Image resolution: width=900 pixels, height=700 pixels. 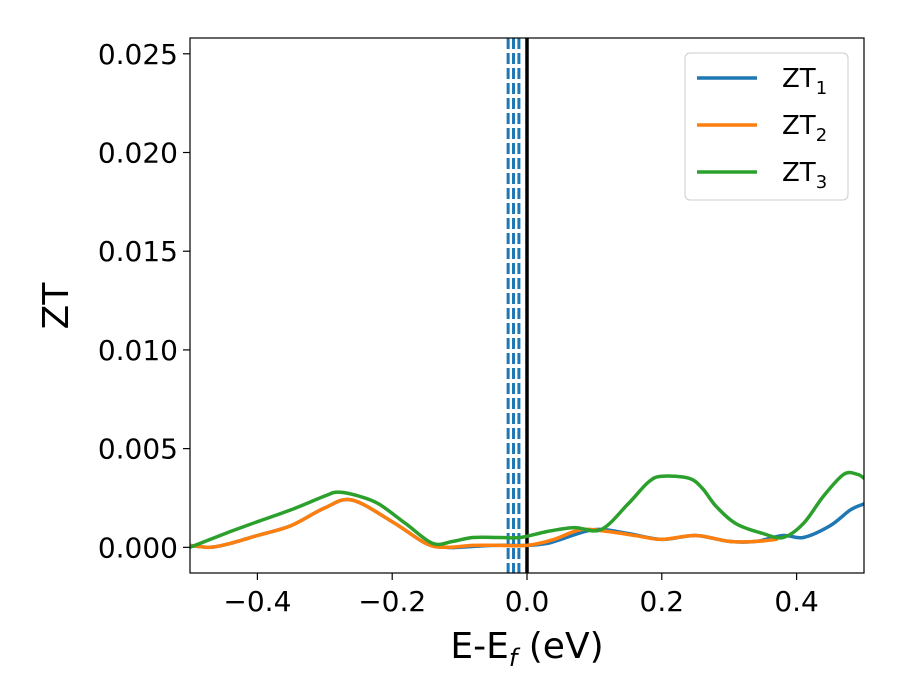 What do you see at coordinates (138, 251) in the screenshot?
I see `y-tick-label: 0.015` at bounding box center [138, 251].